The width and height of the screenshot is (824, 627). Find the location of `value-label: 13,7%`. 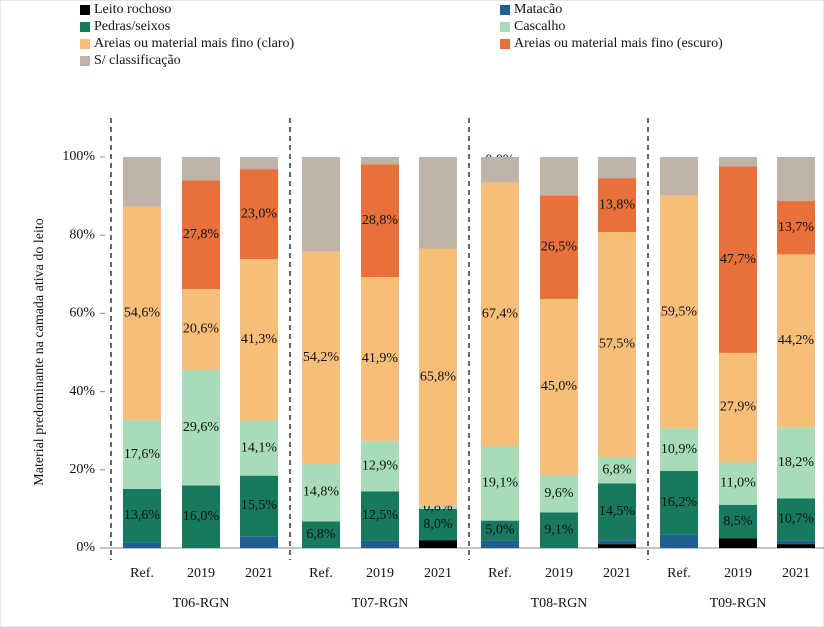

value-label: 13,7% is located at coordinates (796, 227).